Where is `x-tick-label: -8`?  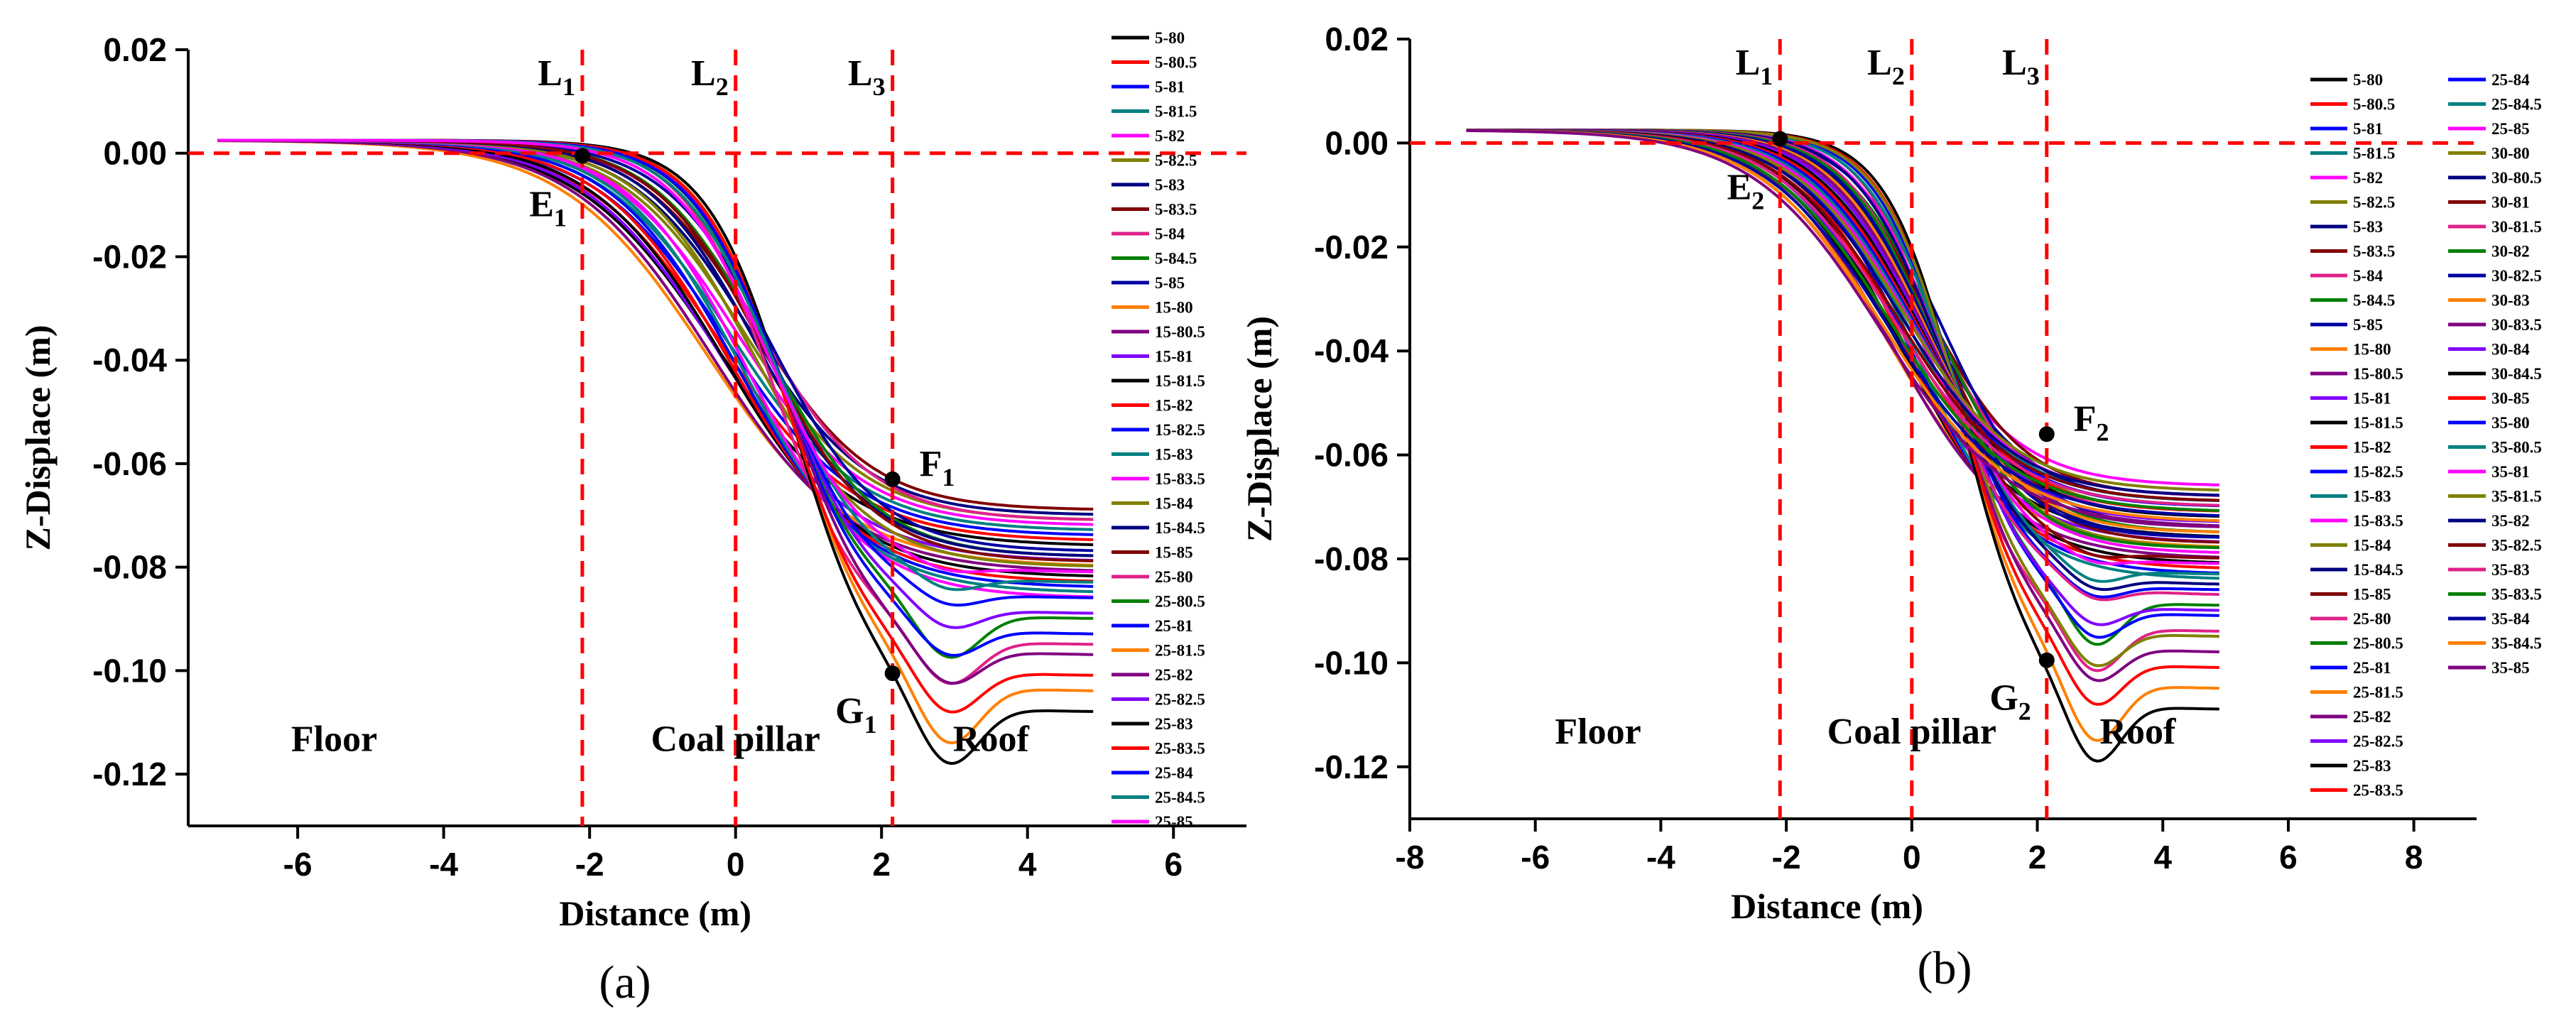 x-tick-label: -8 is located at coordinates (1411, 857).